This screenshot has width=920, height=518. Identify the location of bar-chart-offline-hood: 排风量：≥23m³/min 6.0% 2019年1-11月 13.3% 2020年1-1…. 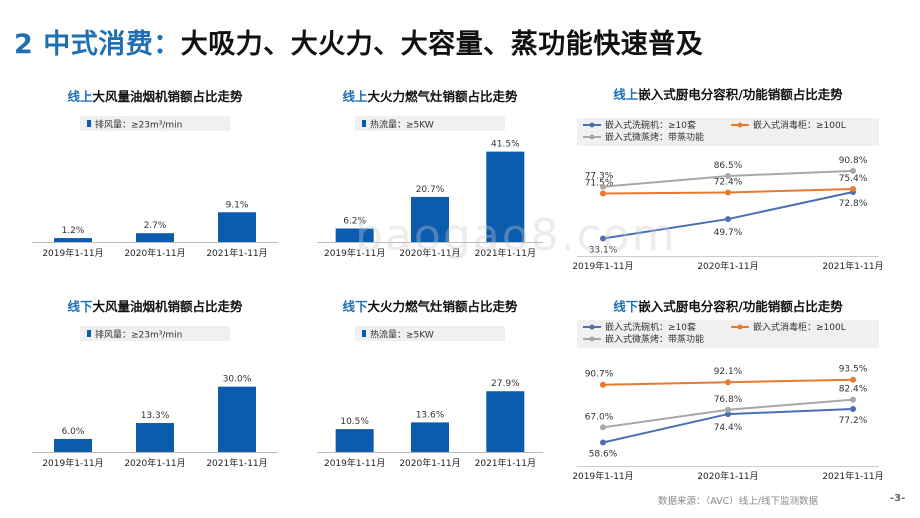
(155, 397).